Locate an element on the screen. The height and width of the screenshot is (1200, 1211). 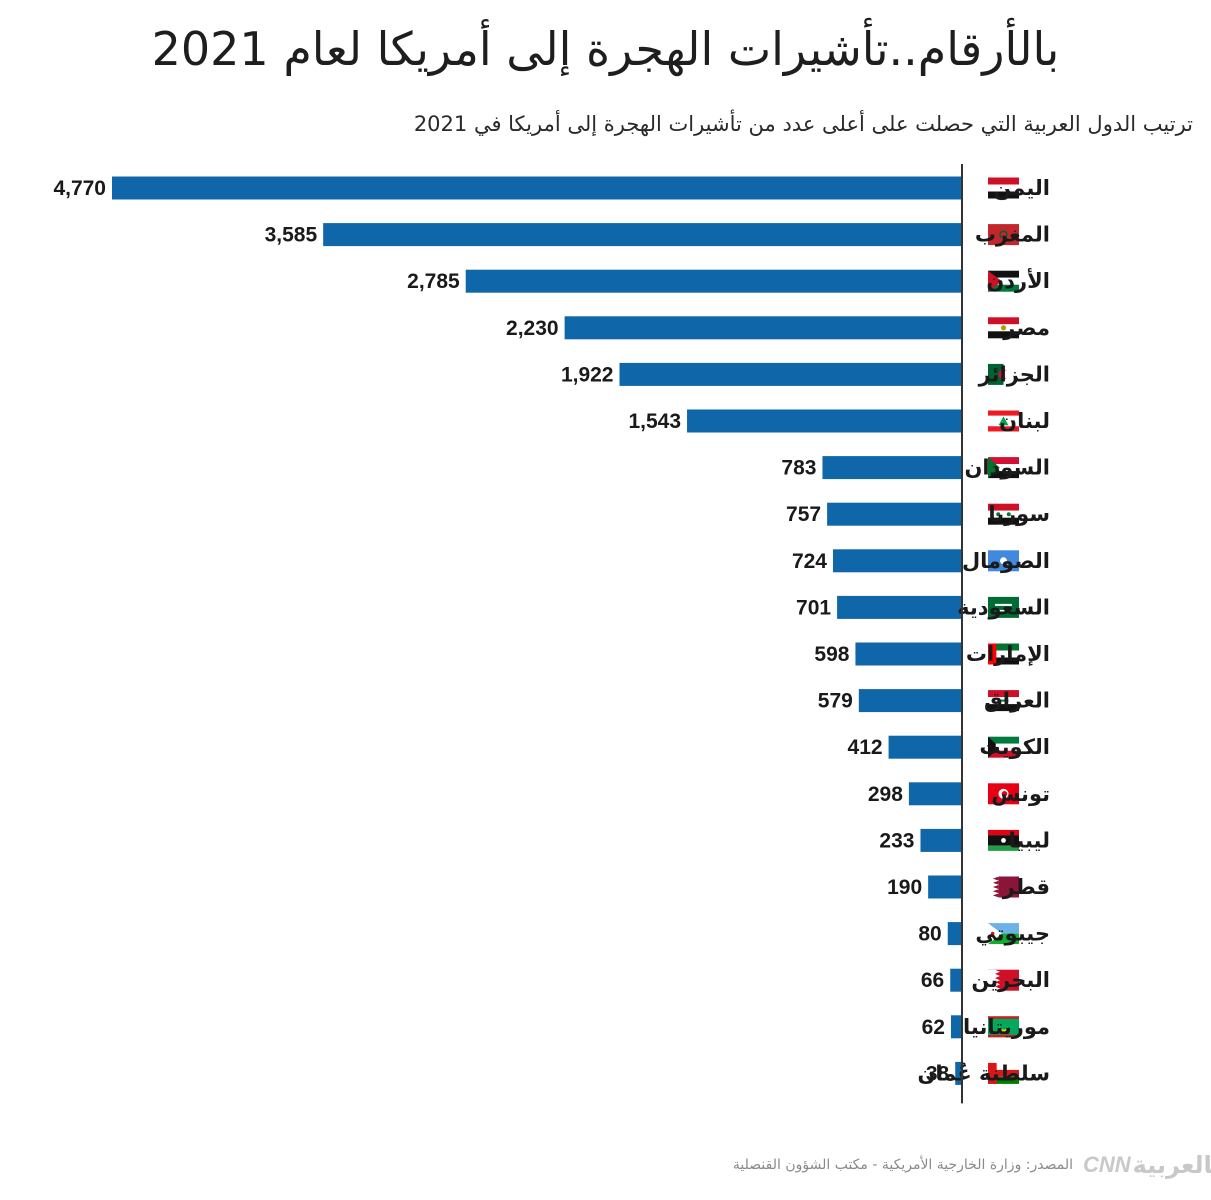
category-label: الجزائر is located at coordinates (1014, 374).